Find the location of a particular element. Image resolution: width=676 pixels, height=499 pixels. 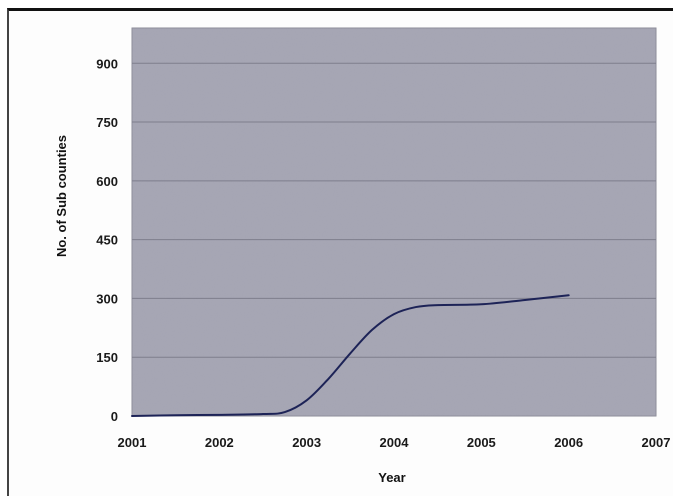

y-tick-label: 600 is located at coordinates (107, 181).